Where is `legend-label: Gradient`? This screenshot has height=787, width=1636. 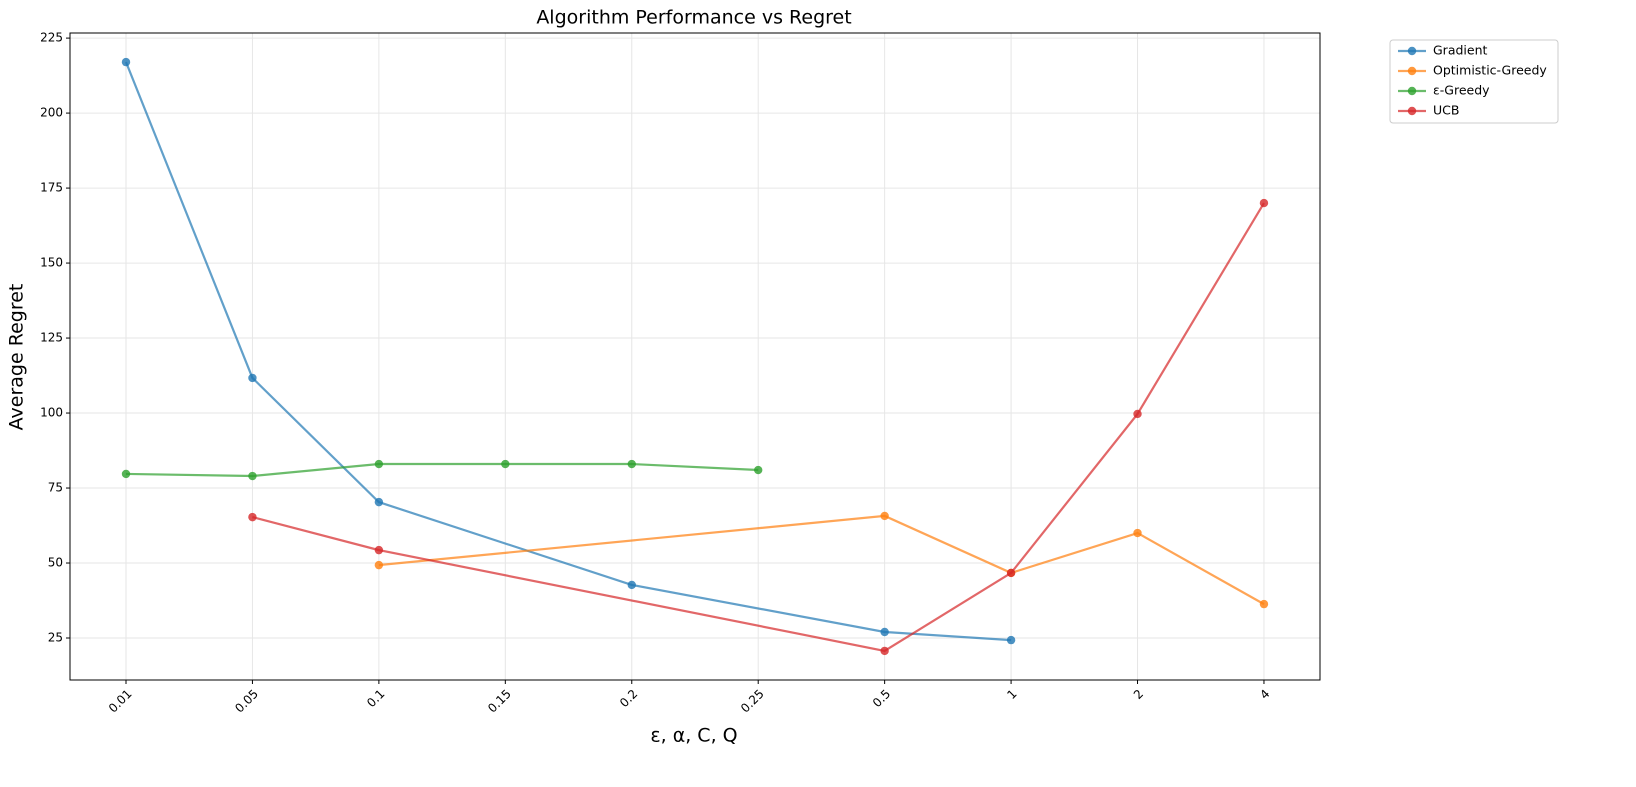 legend-label: Gradient is located at coordinates (1460, 50).